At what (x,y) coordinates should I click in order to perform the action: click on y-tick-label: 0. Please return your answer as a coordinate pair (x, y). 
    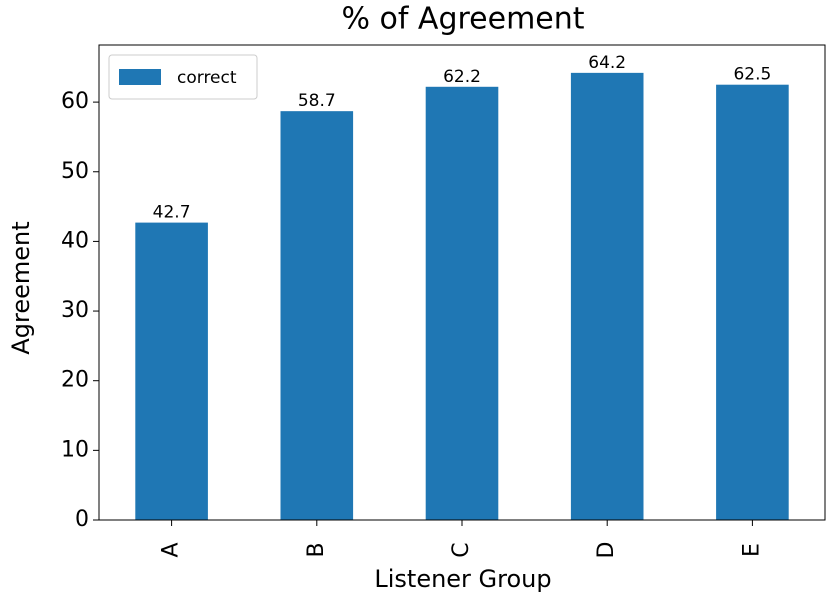
    Looking at the image, I should click on (82, 519).